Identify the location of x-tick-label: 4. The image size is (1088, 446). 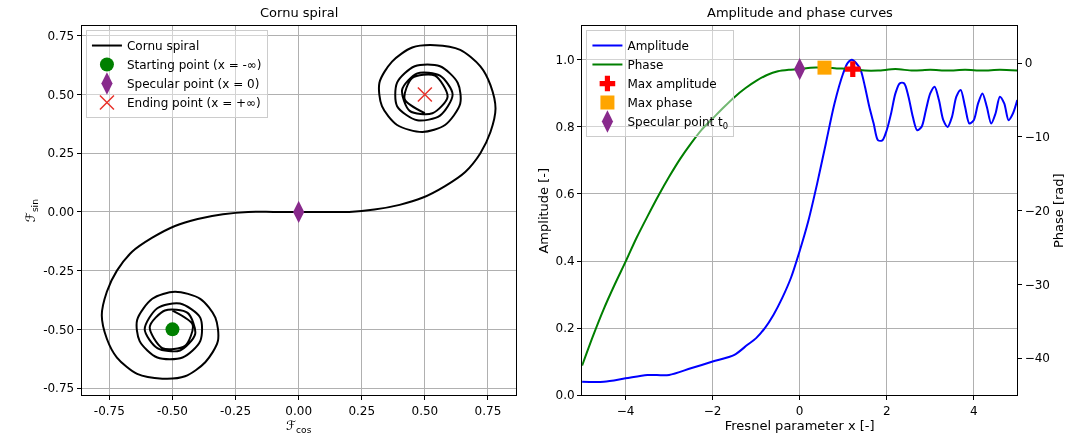
(973, 410).